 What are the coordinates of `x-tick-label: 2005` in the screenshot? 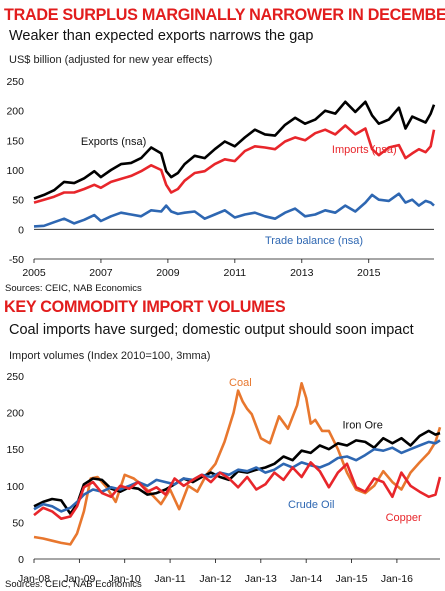 It's located at (34, 273).